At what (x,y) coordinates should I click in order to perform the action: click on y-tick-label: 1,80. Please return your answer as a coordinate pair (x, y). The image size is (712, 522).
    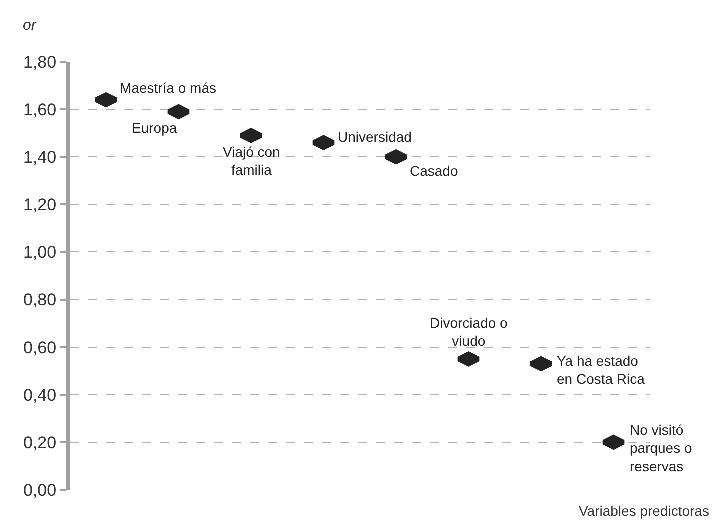
    Looking at the image, I should click on (40, 62).